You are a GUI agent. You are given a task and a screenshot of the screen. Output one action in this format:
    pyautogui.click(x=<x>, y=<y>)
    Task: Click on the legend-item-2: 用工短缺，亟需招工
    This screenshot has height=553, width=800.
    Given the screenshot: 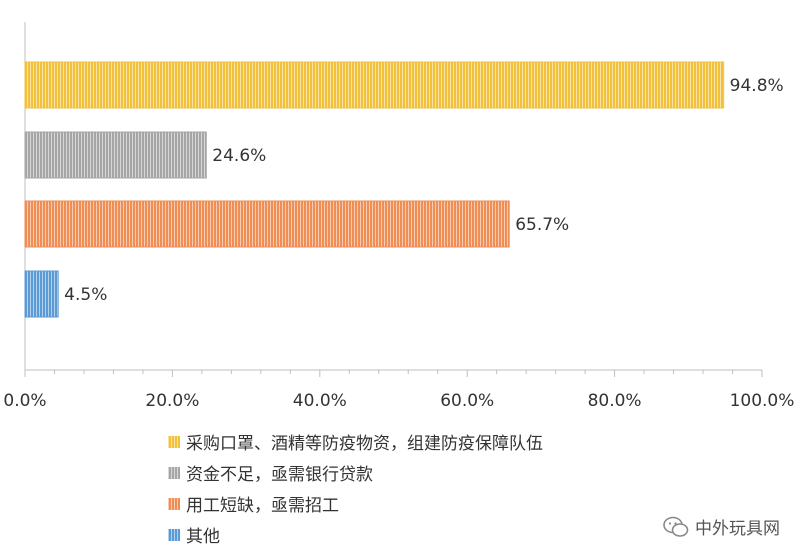 What is the action you would take?
    pyautogui.click(x=355, y=503)
    